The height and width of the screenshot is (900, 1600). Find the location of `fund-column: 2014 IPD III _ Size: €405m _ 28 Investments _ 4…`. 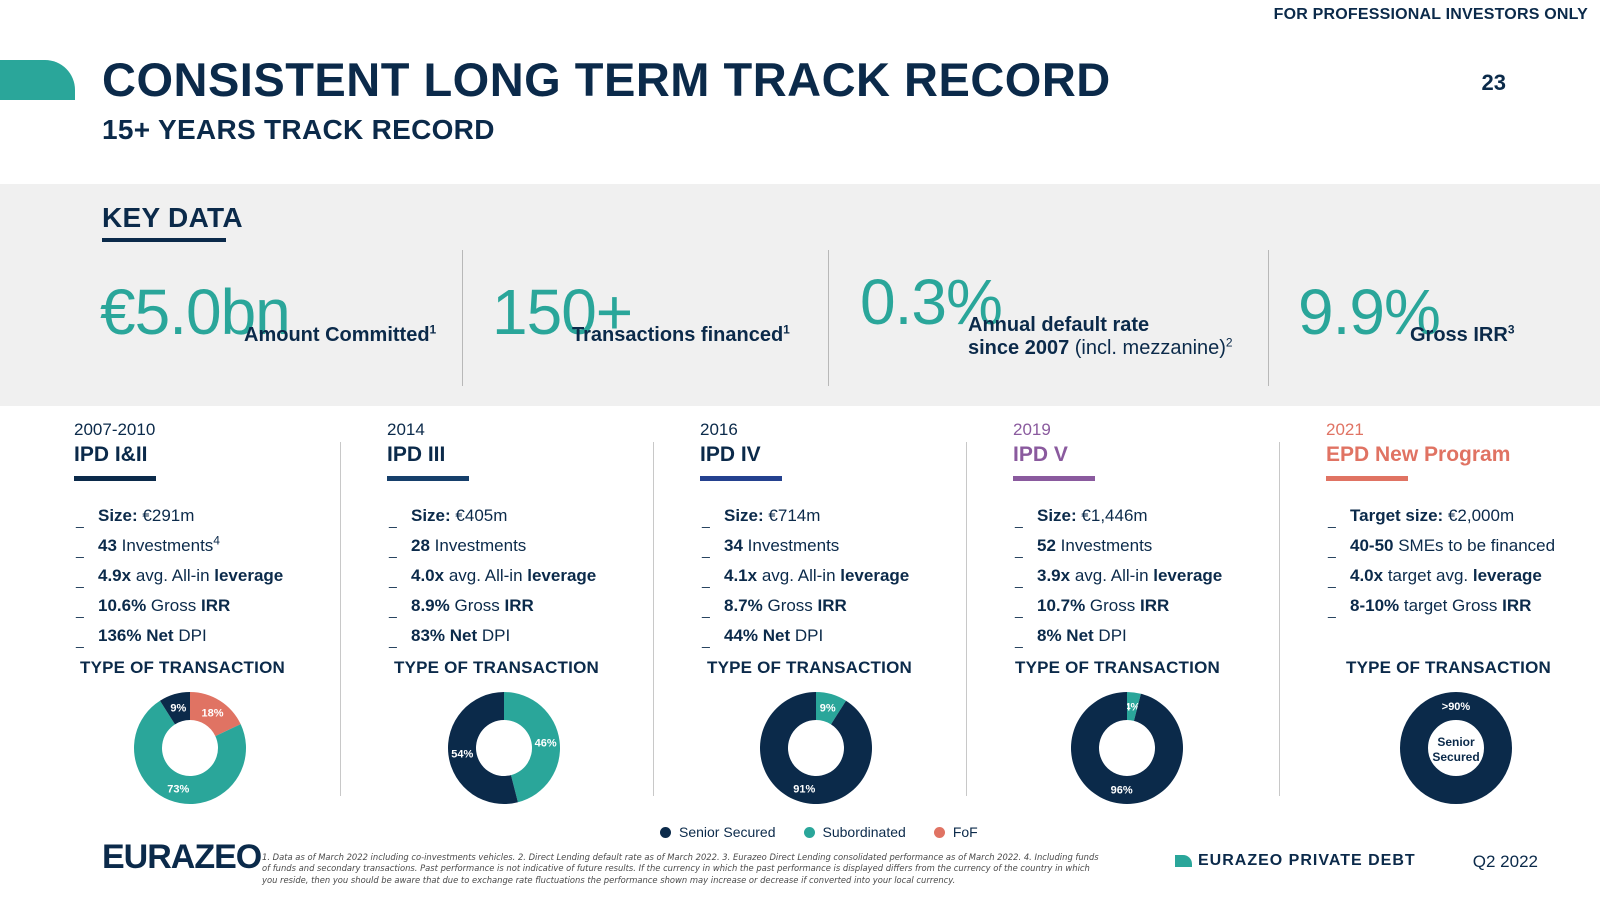

fund-column: 2014 IPD III _ Size: €405m _ 28 Investments _ 4… is located at coordinates (527, 615).